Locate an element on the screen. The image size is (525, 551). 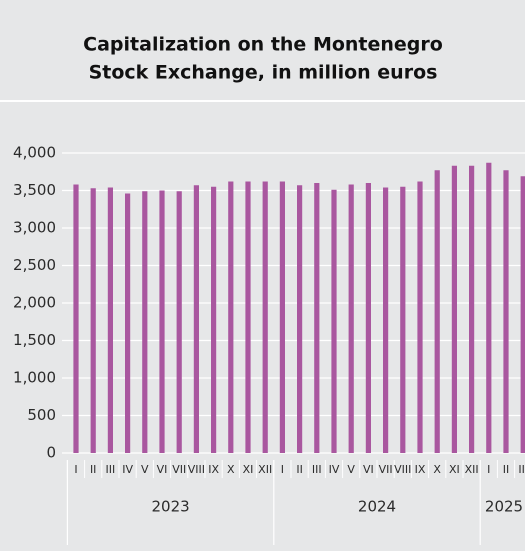
chart-title: Stock Exchange, in million euros is located at coordinates (263, 73).